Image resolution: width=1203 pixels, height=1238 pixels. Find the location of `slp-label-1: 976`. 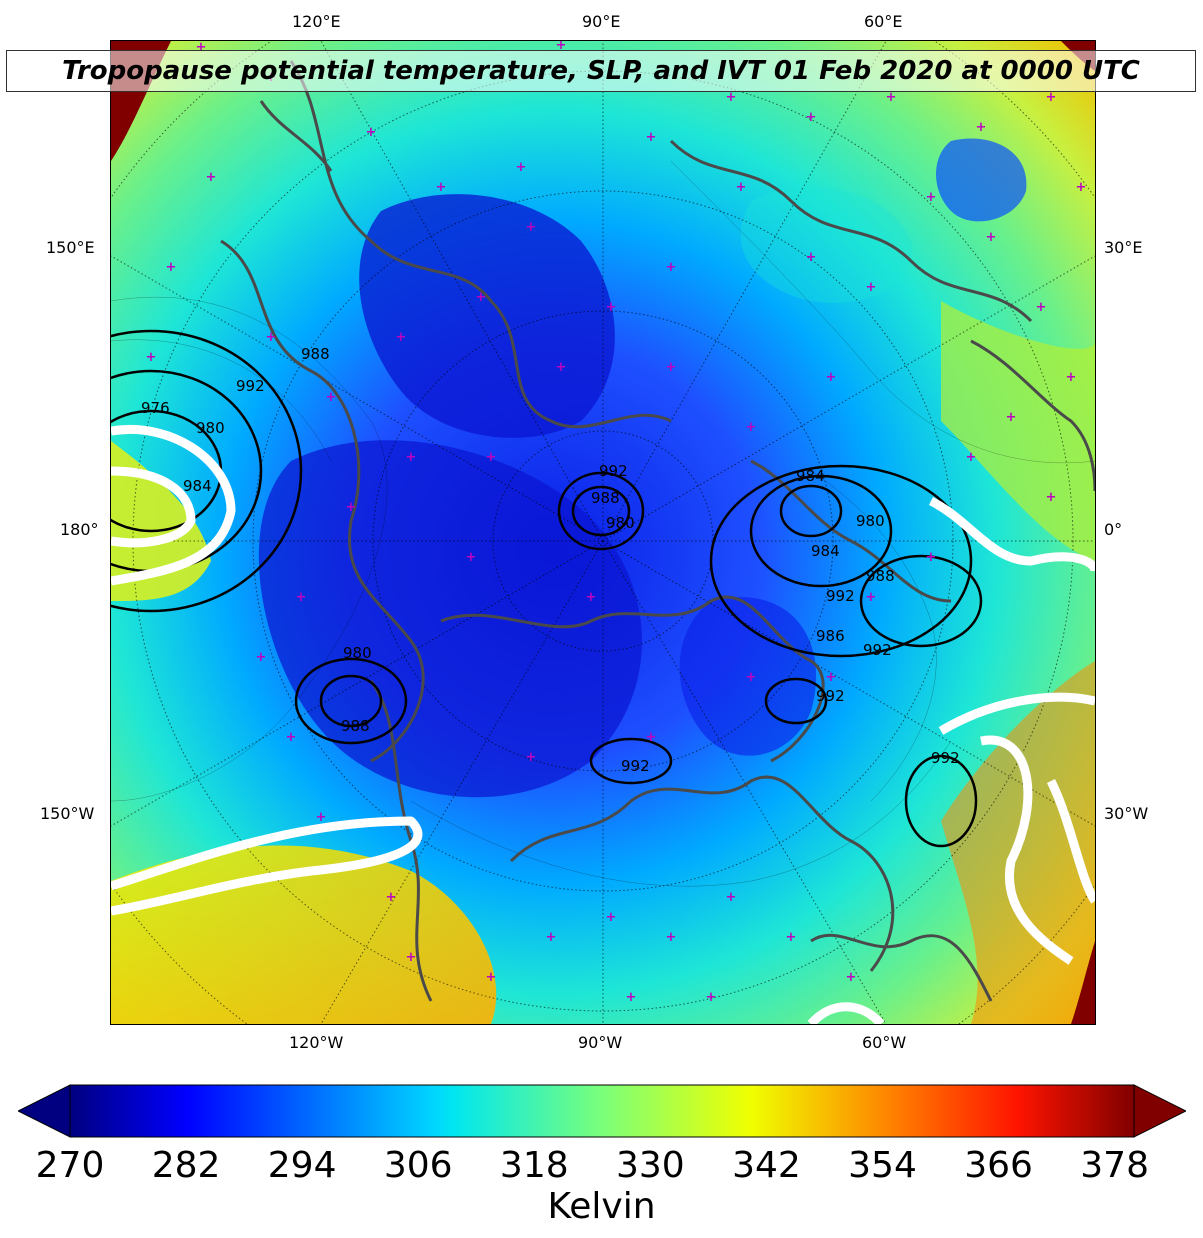

slp-label-1: 976 is located at coordinates (155, 408).